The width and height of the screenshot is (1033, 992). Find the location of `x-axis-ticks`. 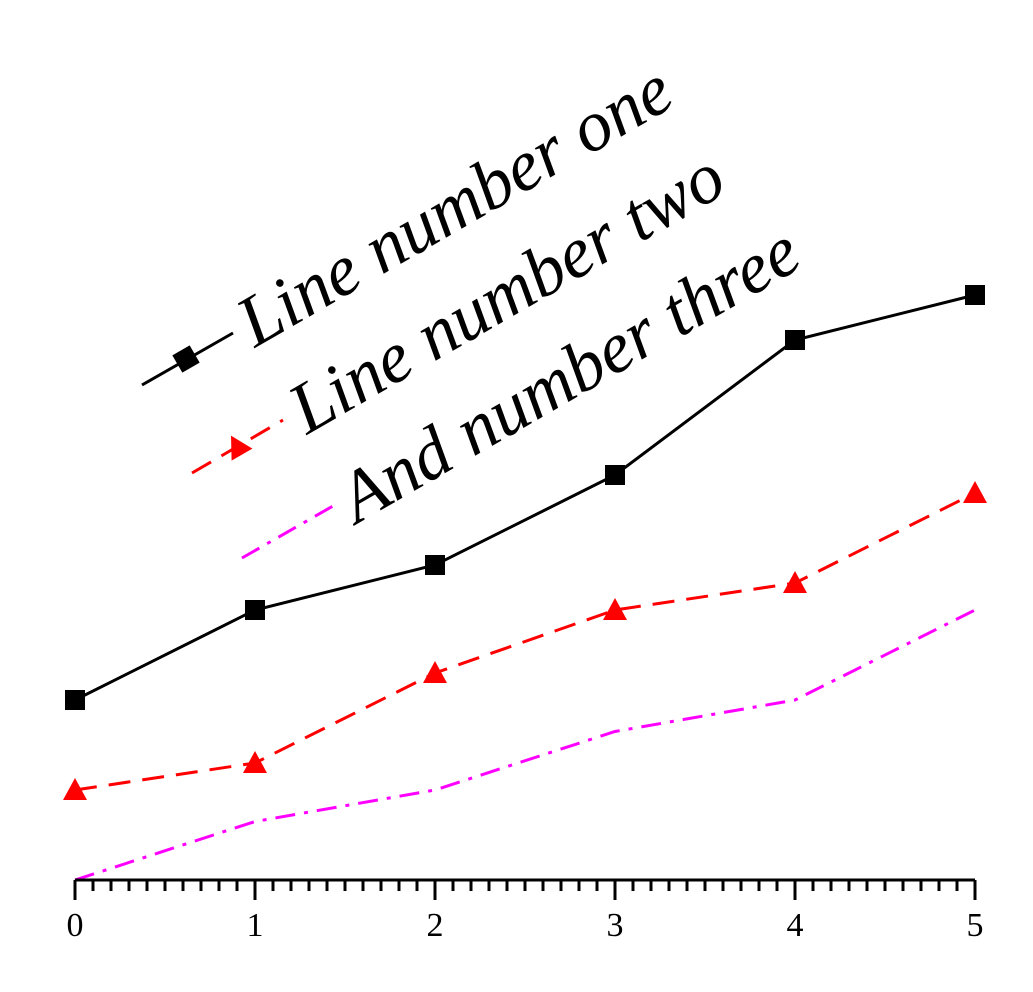

x-axis-ticks is located at coordinates (525, 890).